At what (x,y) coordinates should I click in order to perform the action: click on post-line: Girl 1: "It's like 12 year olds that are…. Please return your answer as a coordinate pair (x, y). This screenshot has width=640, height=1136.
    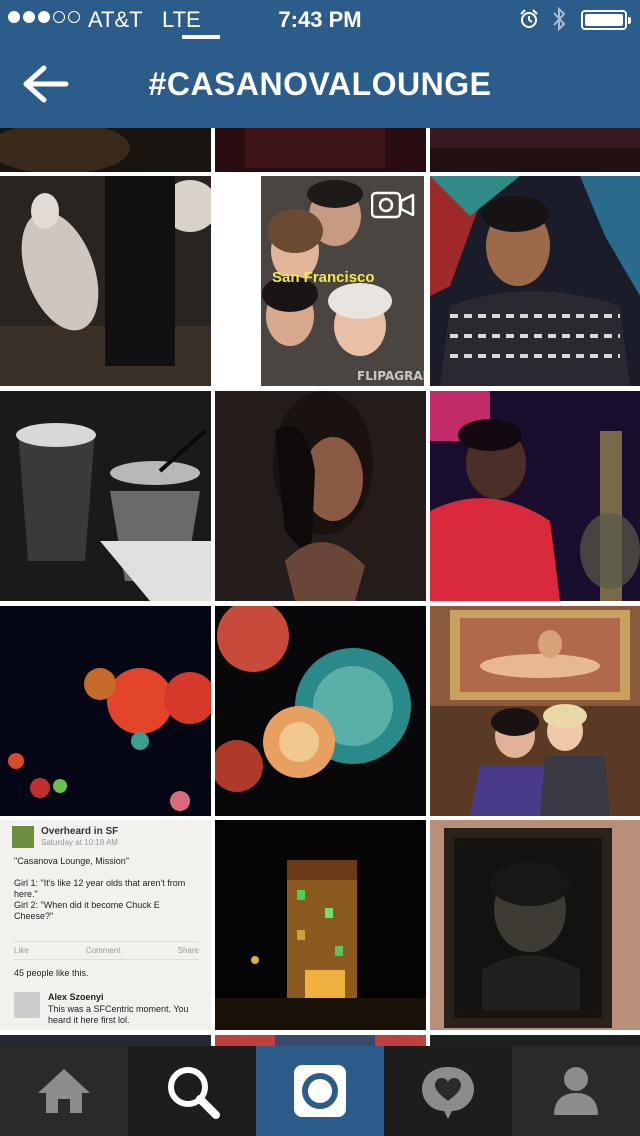
    Looking at the image, I should click on (100, 888).